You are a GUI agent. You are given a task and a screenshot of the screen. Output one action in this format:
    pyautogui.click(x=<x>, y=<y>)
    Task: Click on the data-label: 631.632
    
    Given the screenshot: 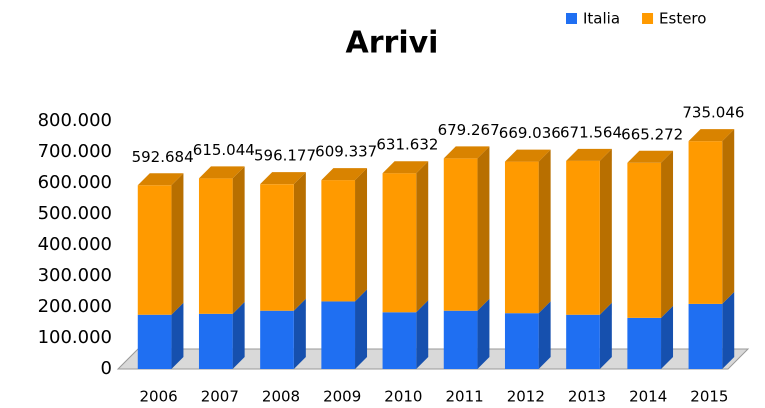 What is the action you would take?
    pyautogui.click(x=407, y=145)
    